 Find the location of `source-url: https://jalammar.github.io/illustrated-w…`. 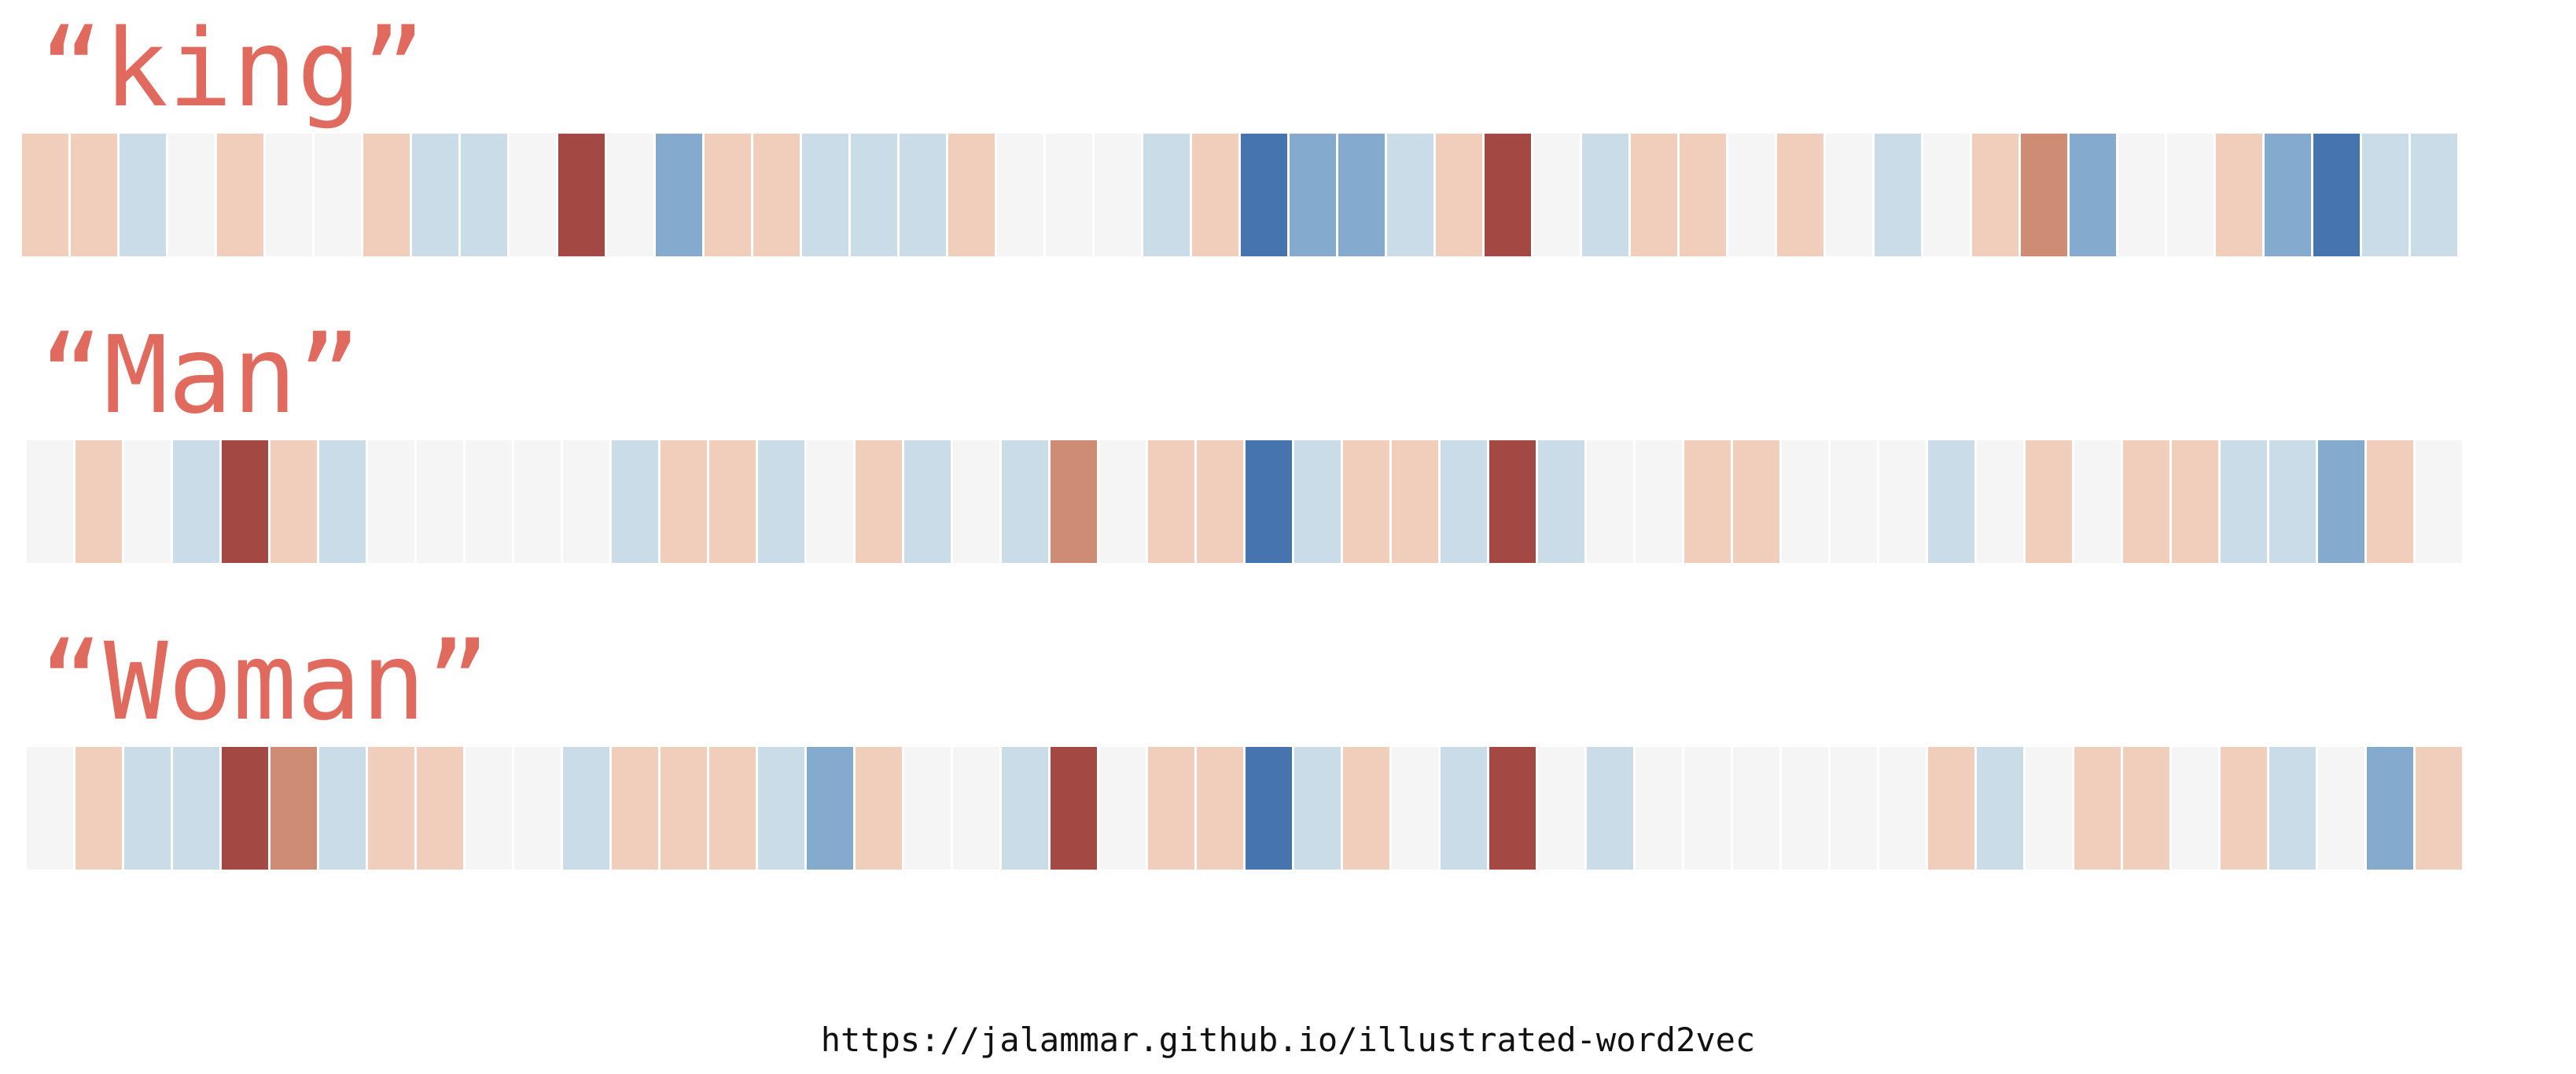

source-url: https://jalammar.github.io/illustrated-w… is located at coordinates (1288, 1040).